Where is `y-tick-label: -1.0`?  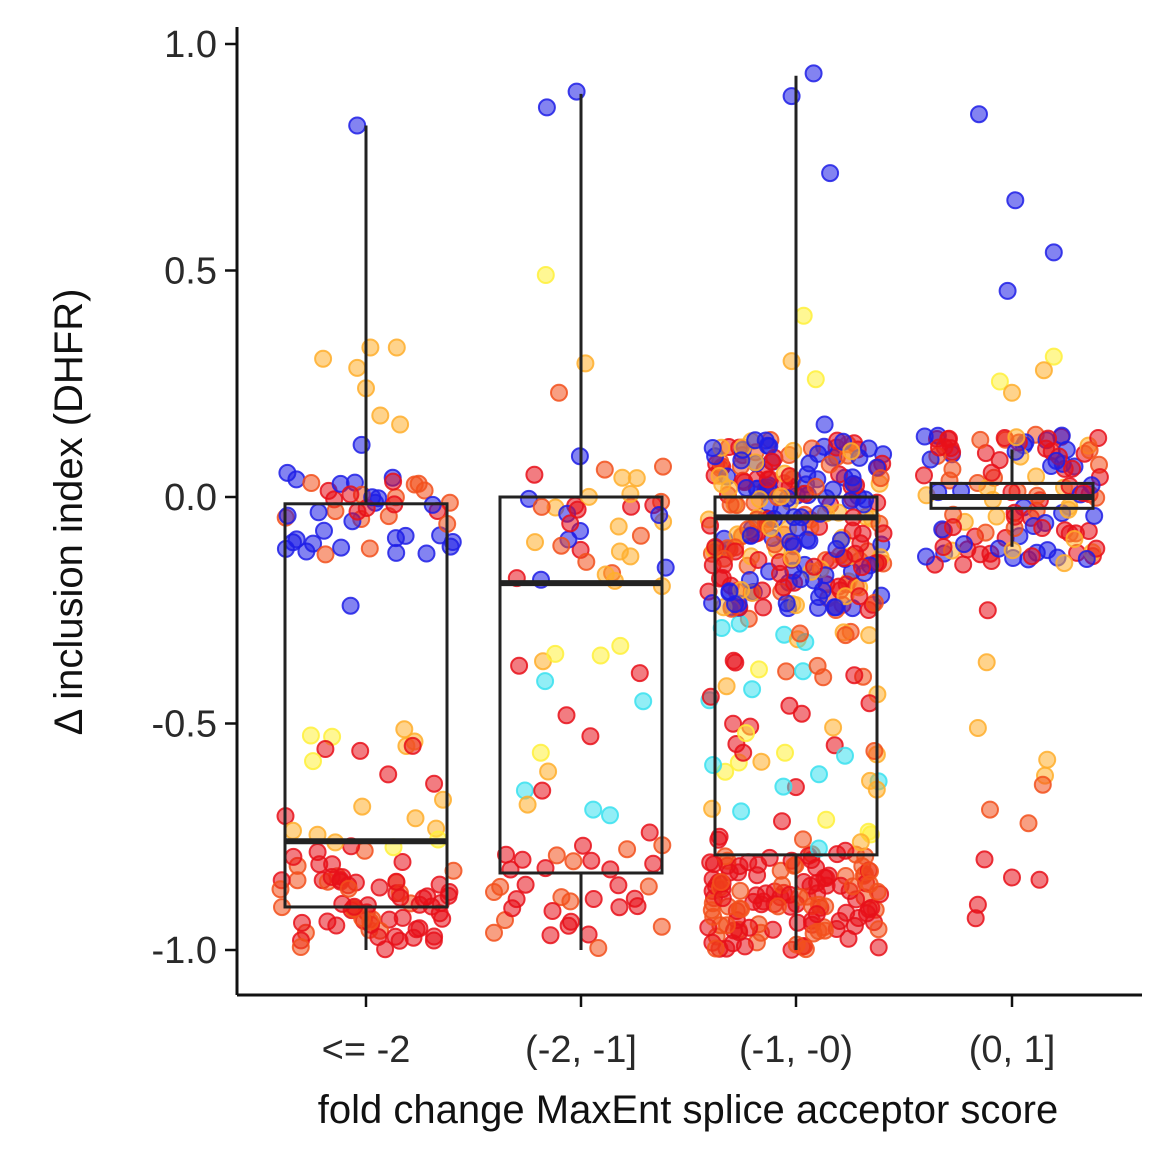
y-tick-label: -1.0 is located at coordinates (184, 951).